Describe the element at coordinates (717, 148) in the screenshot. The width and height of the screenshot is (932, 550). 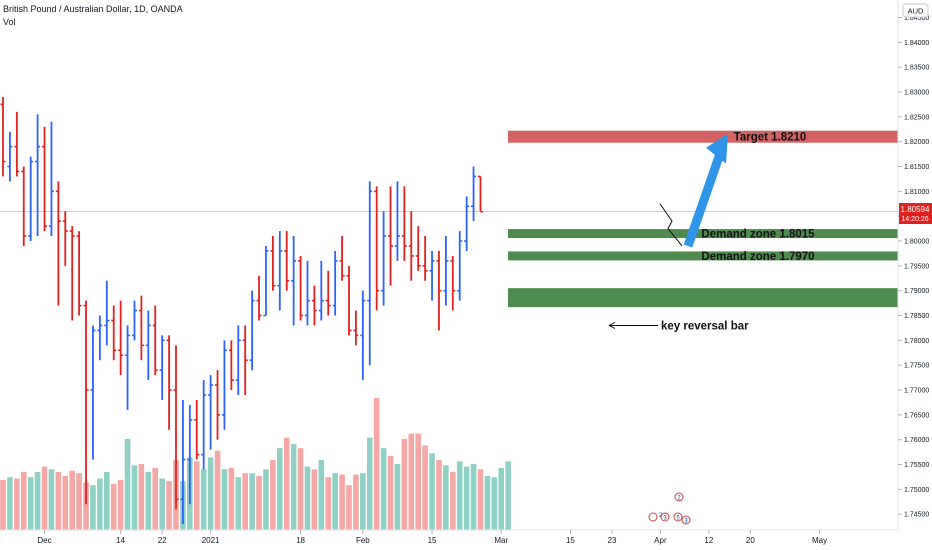
I see `target-arrow-head` at that location.